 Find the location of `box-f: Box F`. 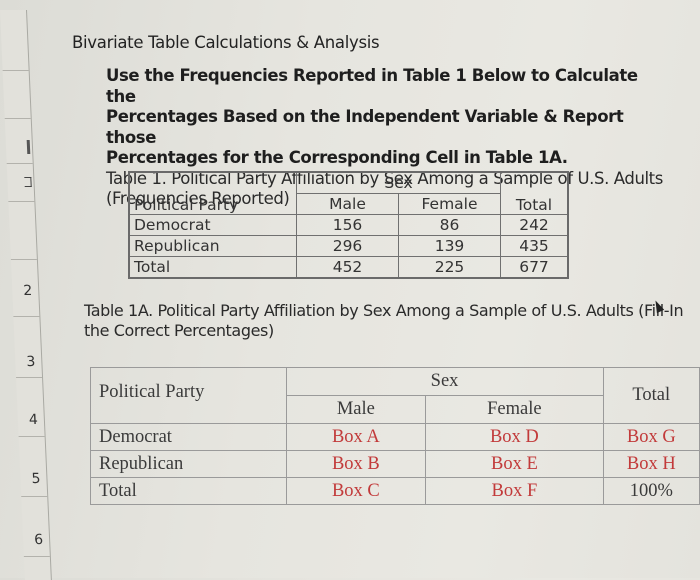

box-f: Box F is located at coordinates (514, 491).